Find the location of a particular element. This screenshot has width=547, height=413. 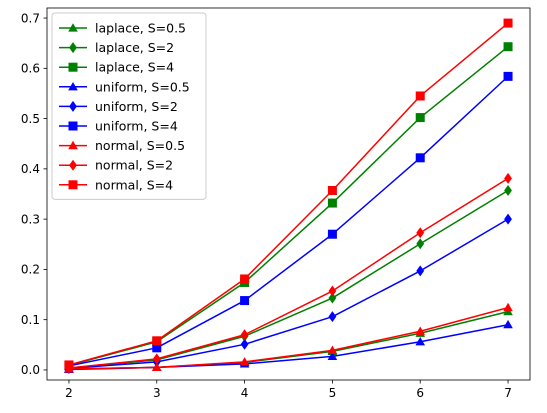

data-point-laplace-s-2-x5 is located at coordinates (332, 298).